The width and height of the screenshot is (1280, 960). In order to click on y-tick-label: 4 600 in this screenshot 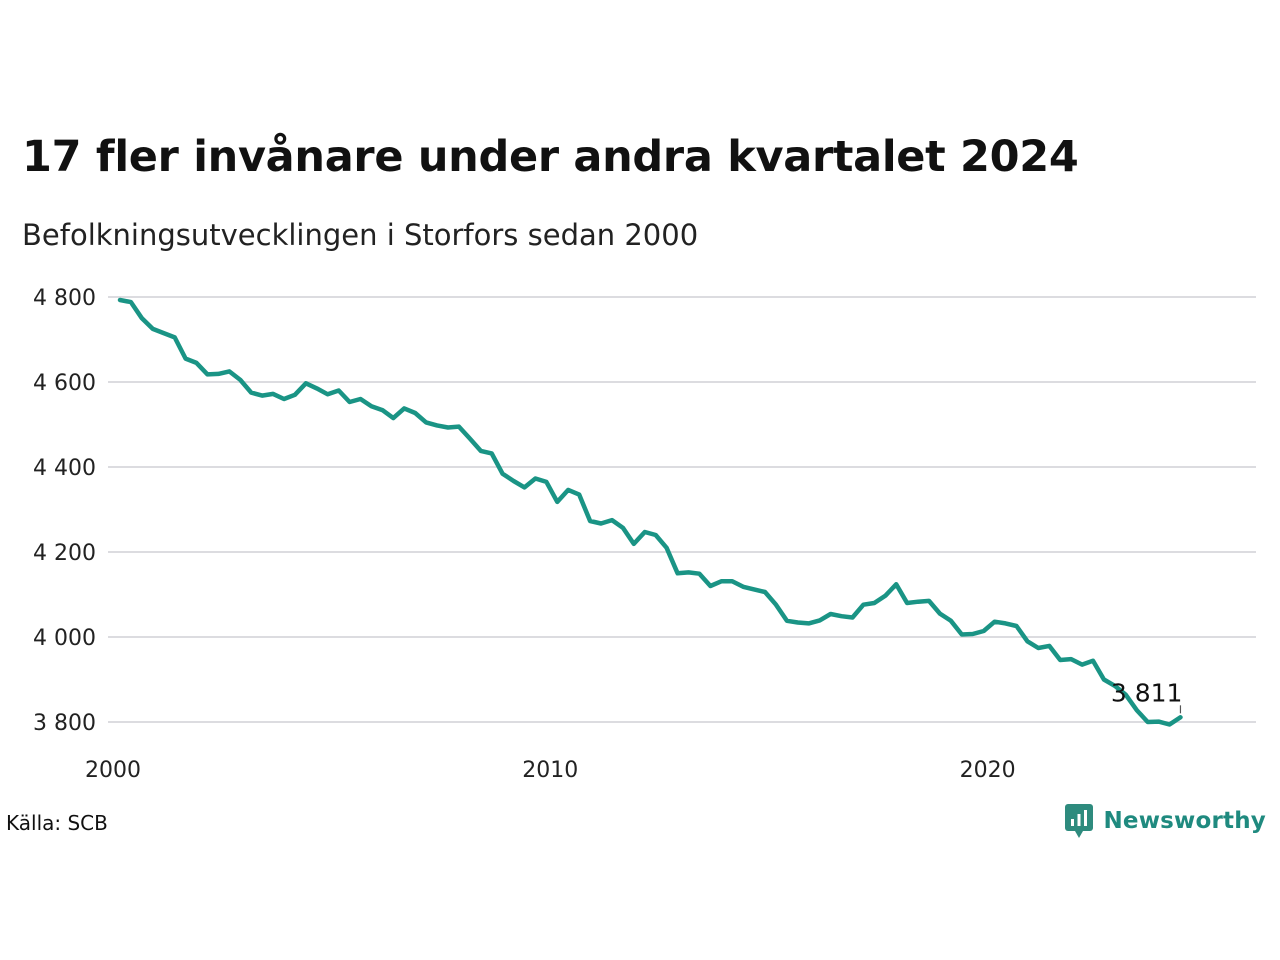, I will do `click(64, 383)`.